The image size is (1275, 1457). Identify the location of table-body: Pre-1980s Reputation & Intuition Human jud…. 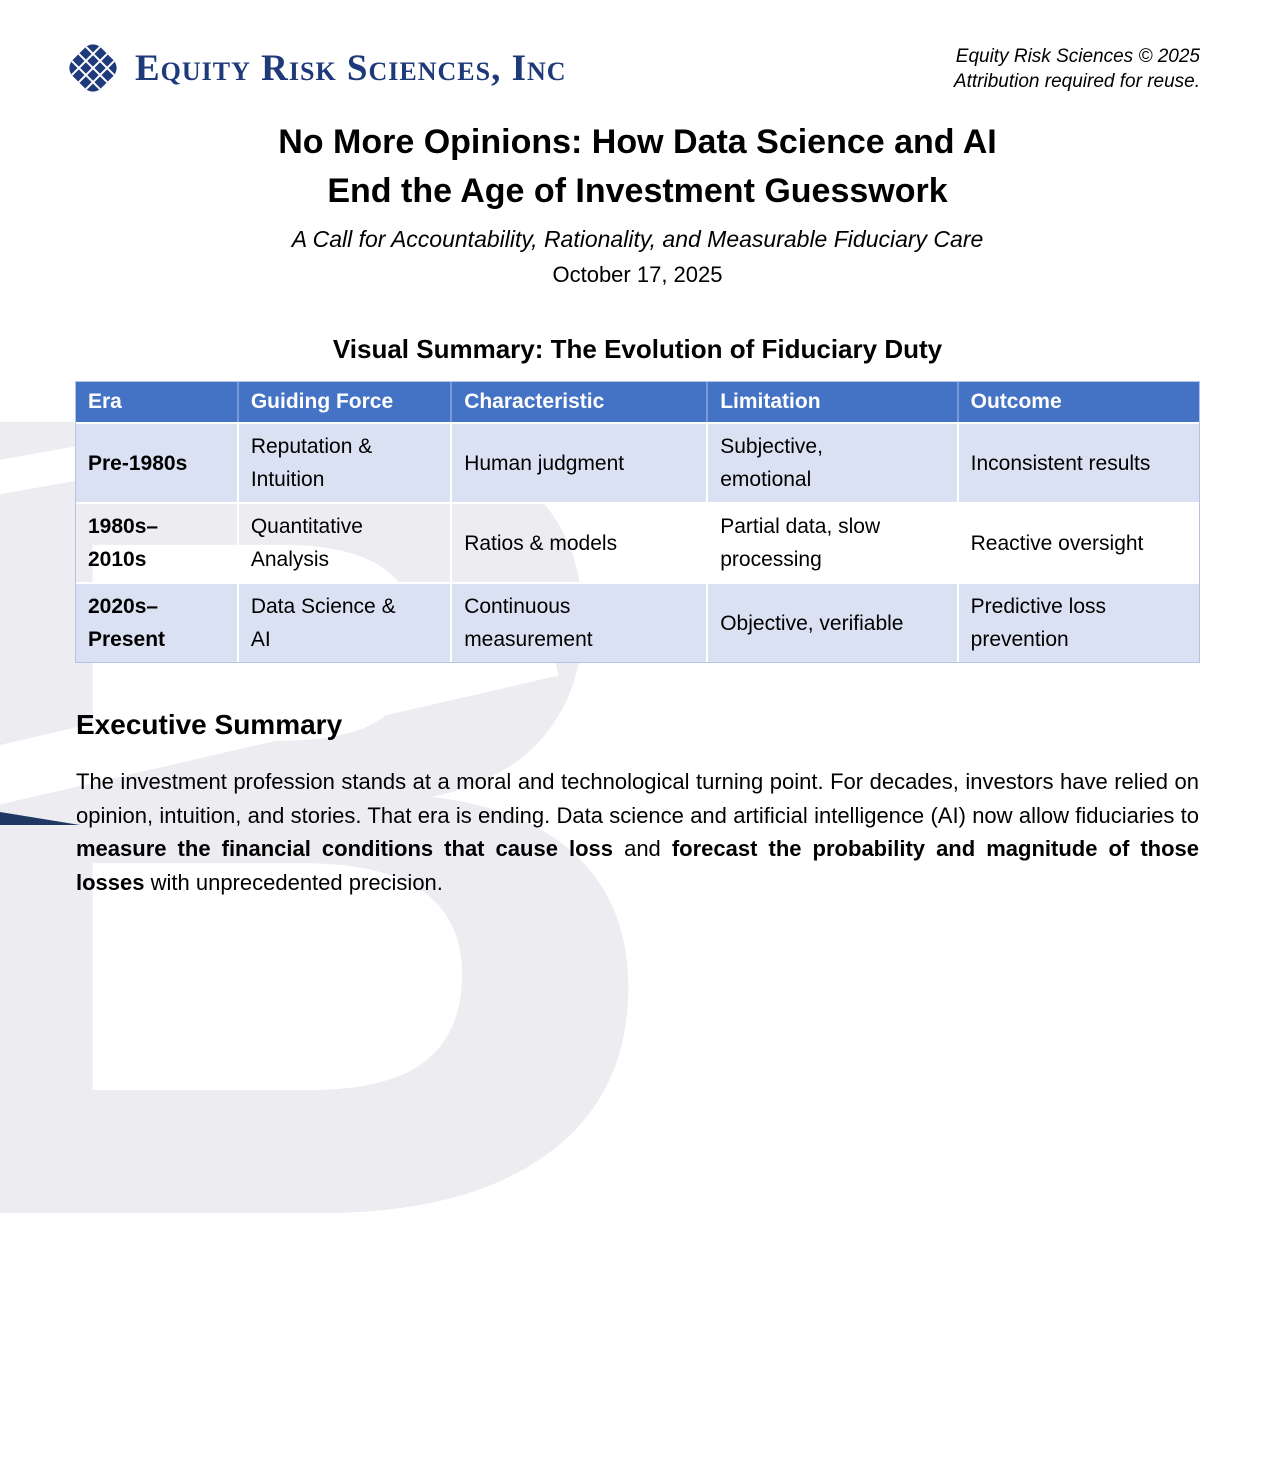
(637, 542).